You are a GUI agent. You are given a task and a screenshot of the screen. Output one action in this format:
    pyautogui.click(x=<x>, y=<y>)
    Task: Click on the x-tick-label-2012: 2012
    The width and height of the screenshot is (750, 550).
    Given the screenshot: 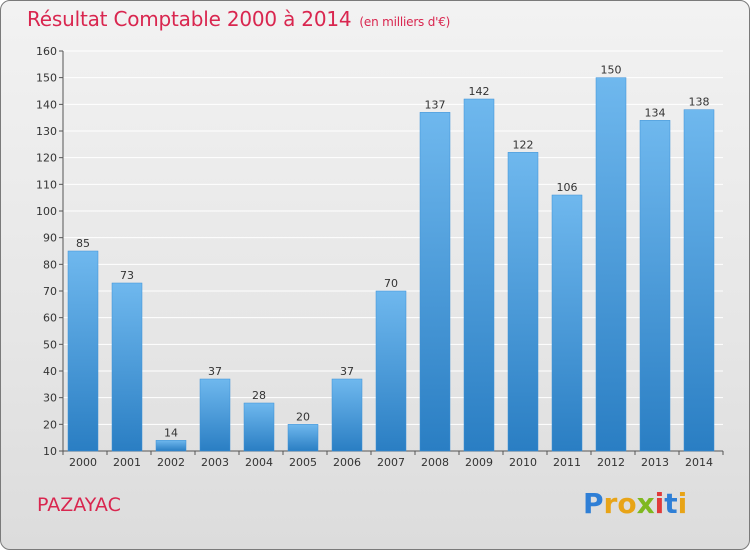 What is the action you would take?
    pyautogui.click(x=611, y=462)
    